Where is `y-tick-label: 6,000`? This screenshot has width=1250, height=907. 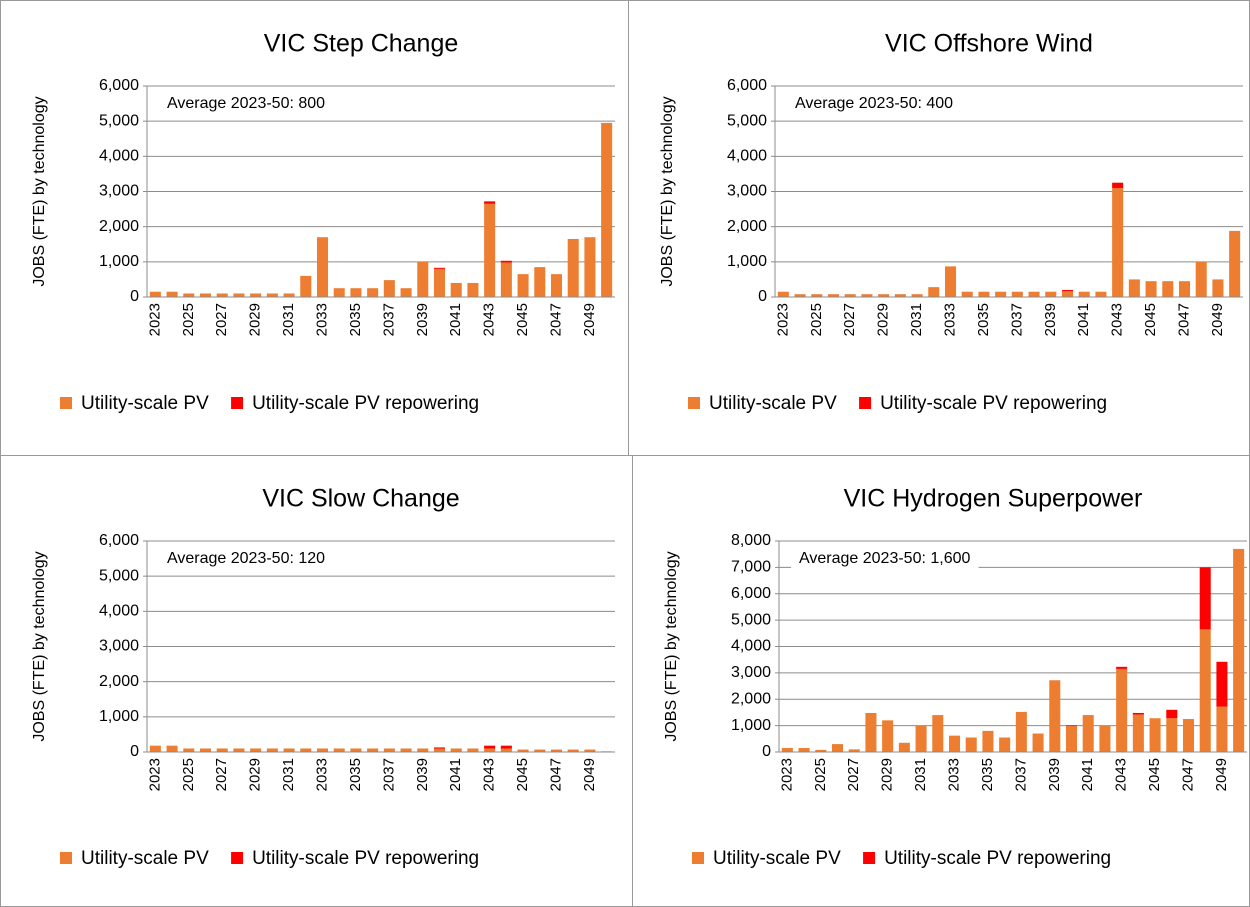
y-tick-label: 6,000 is located at coordinates (747, 85).